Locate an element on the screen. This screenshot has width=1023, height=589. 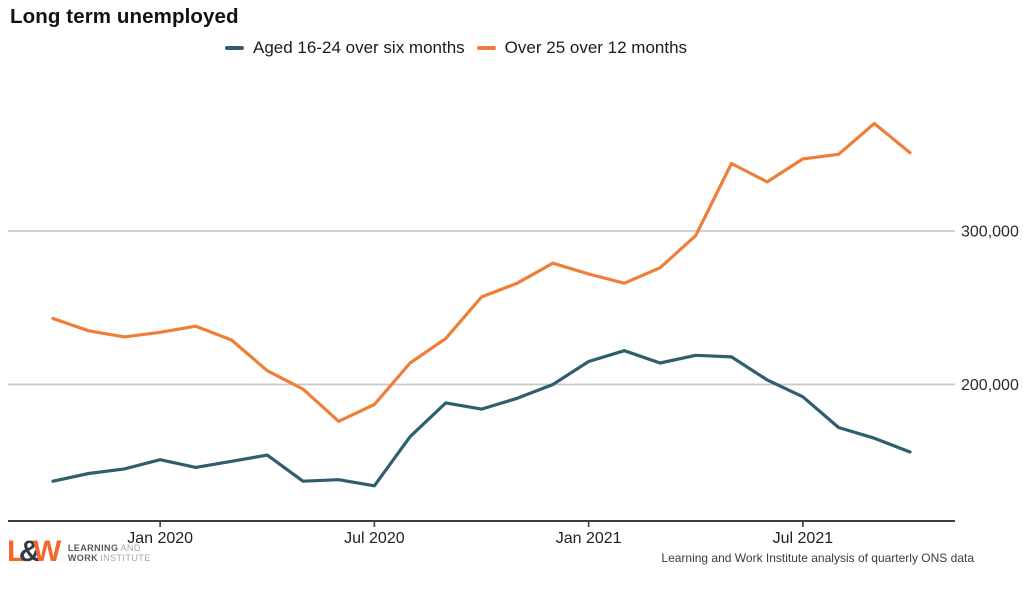
lw-logo-and: AND is located at coordinates (130, 548).